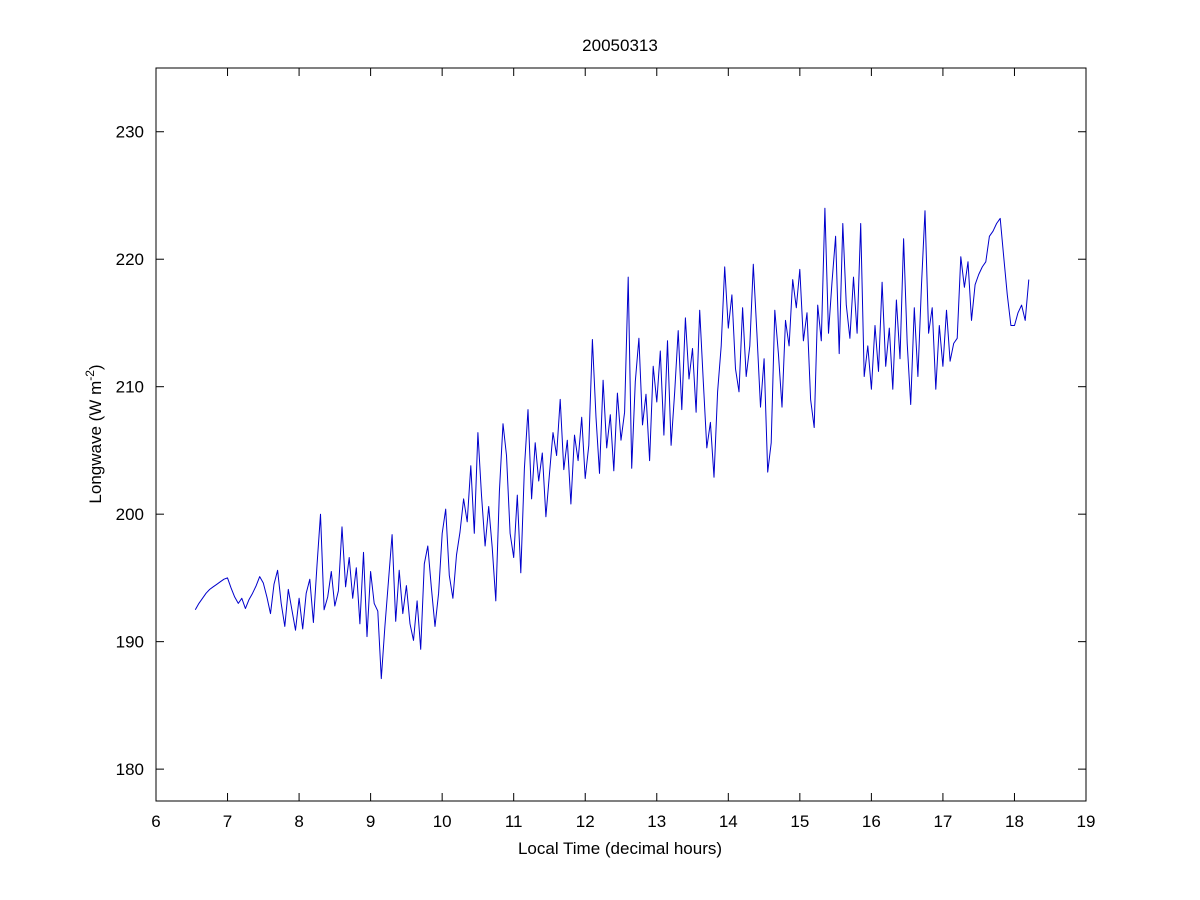 The height and width of the screenshot is (900, 1200). Describe the element at coordinates (942, 821) in the screenshot. I see `x-tick-label: 17` at that location.